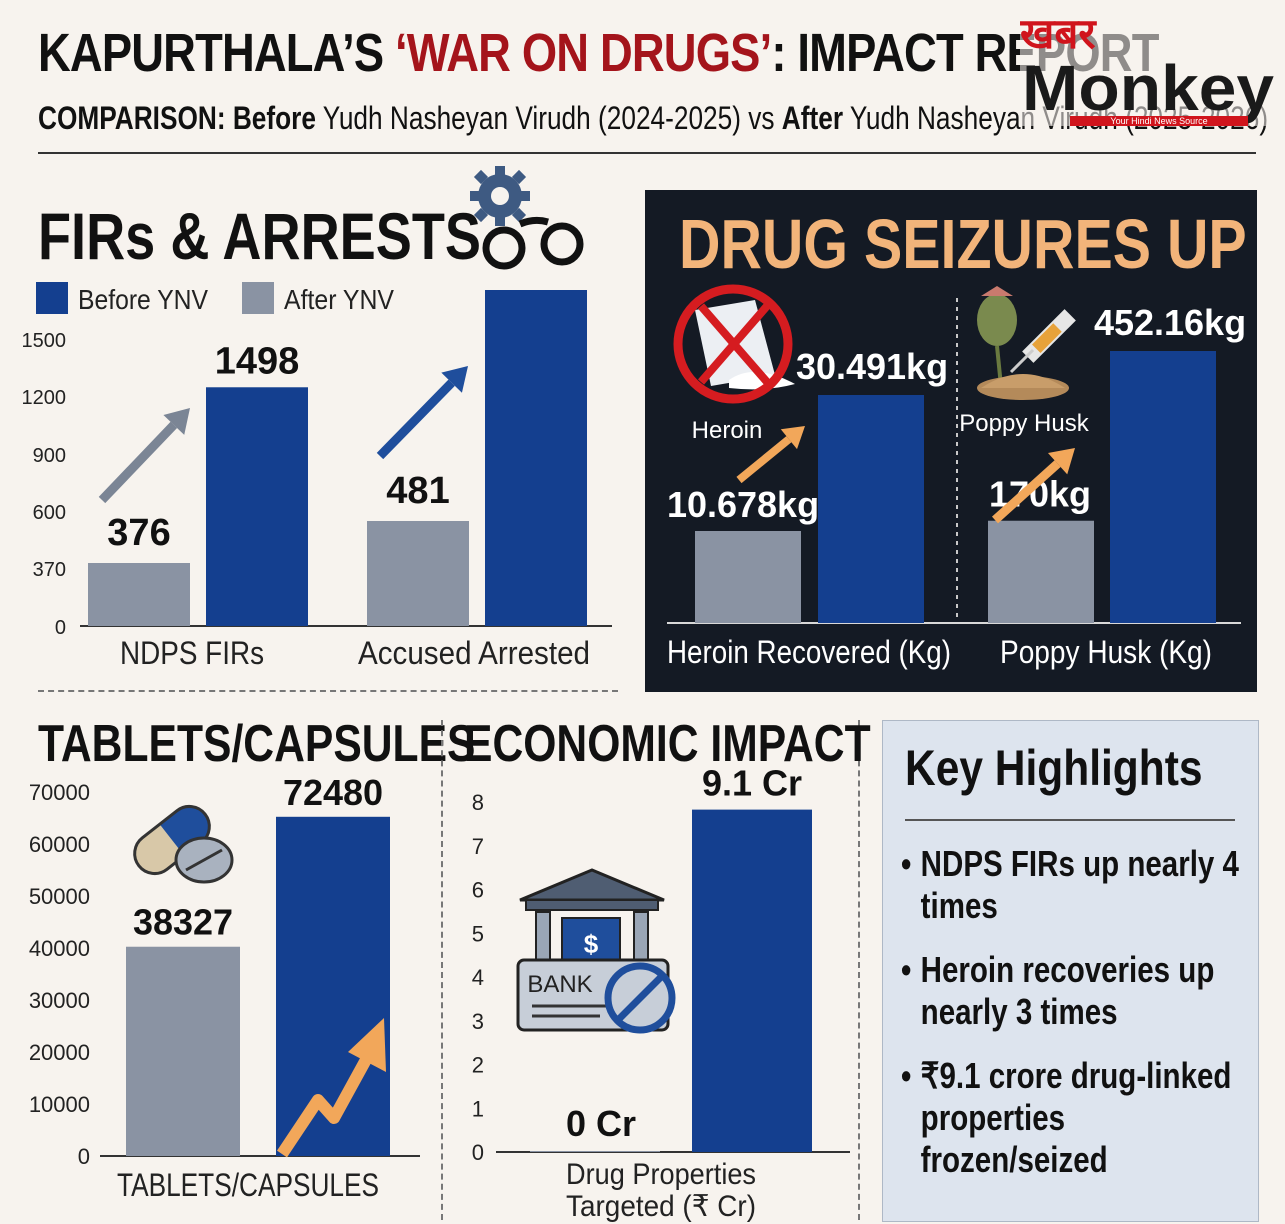 The height and width of the screenshot is (1224, 1285). Describe the element at coordinates (478, 1021) in the screenshot. I see `y-tick-label: 3` at that location.